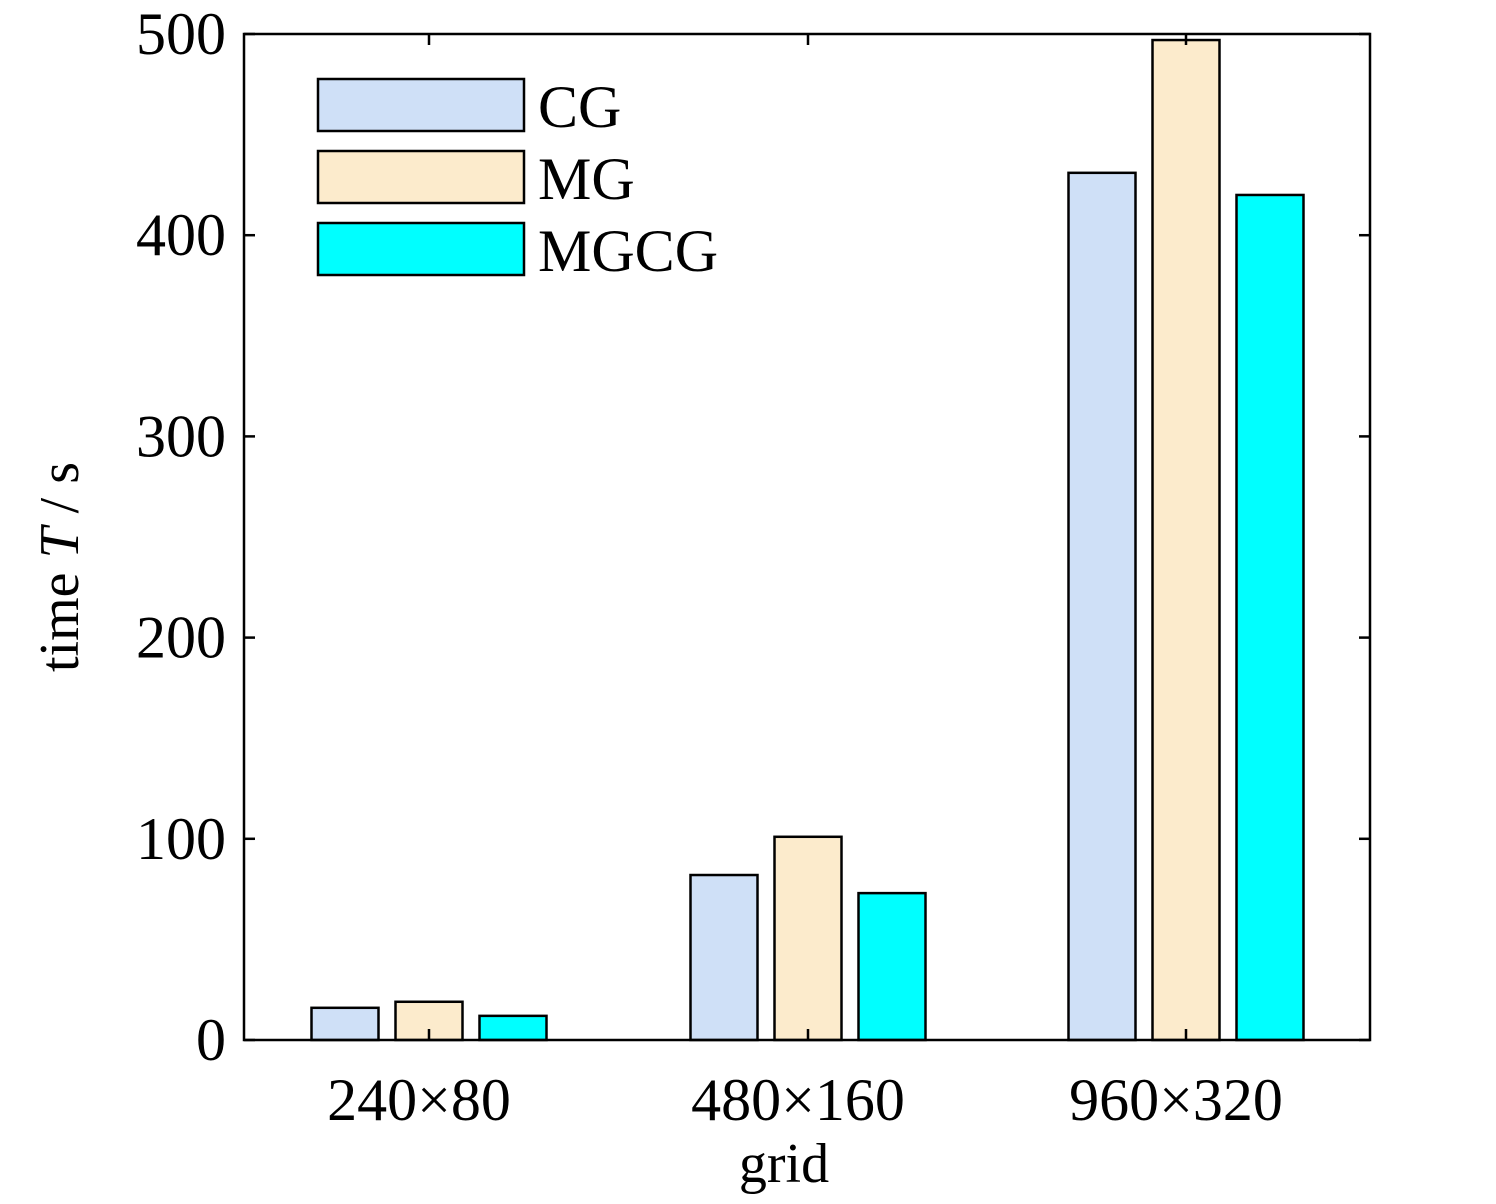 The height and width of the screenshot is (1204, 1496). Describe the element at coordinates (181, 638) in the screenshot. I see `y-tick-label-2: 200` at that location.